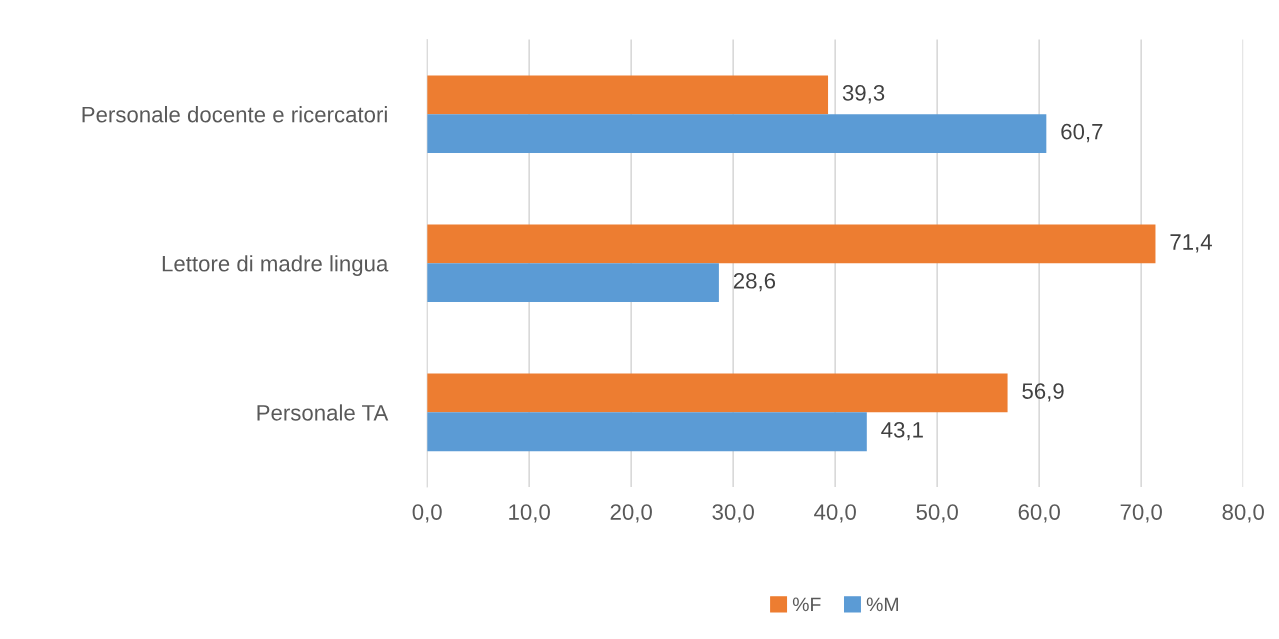 The height and width of the screenshot is (639, 1279). Describe the element at coordinates (937, 513) in the screenshot. I see `x-tick-label: 50,0` at that location.